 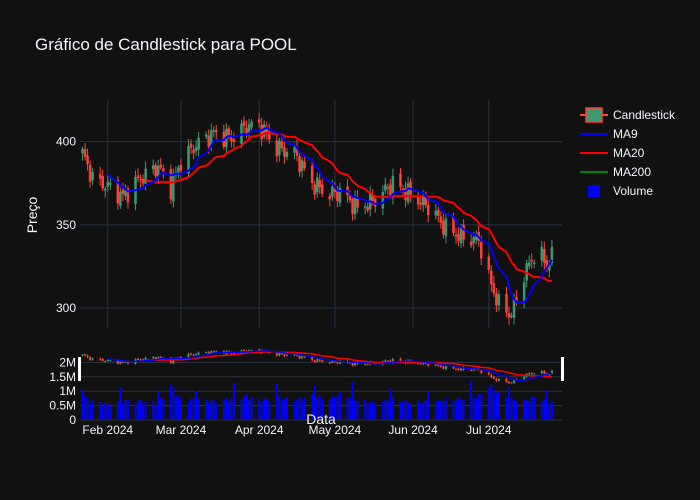 What do you see at coordinates (562, 369) in the screenshot?
I see `range-slider-right-handle` at bounding box center [562, 369].